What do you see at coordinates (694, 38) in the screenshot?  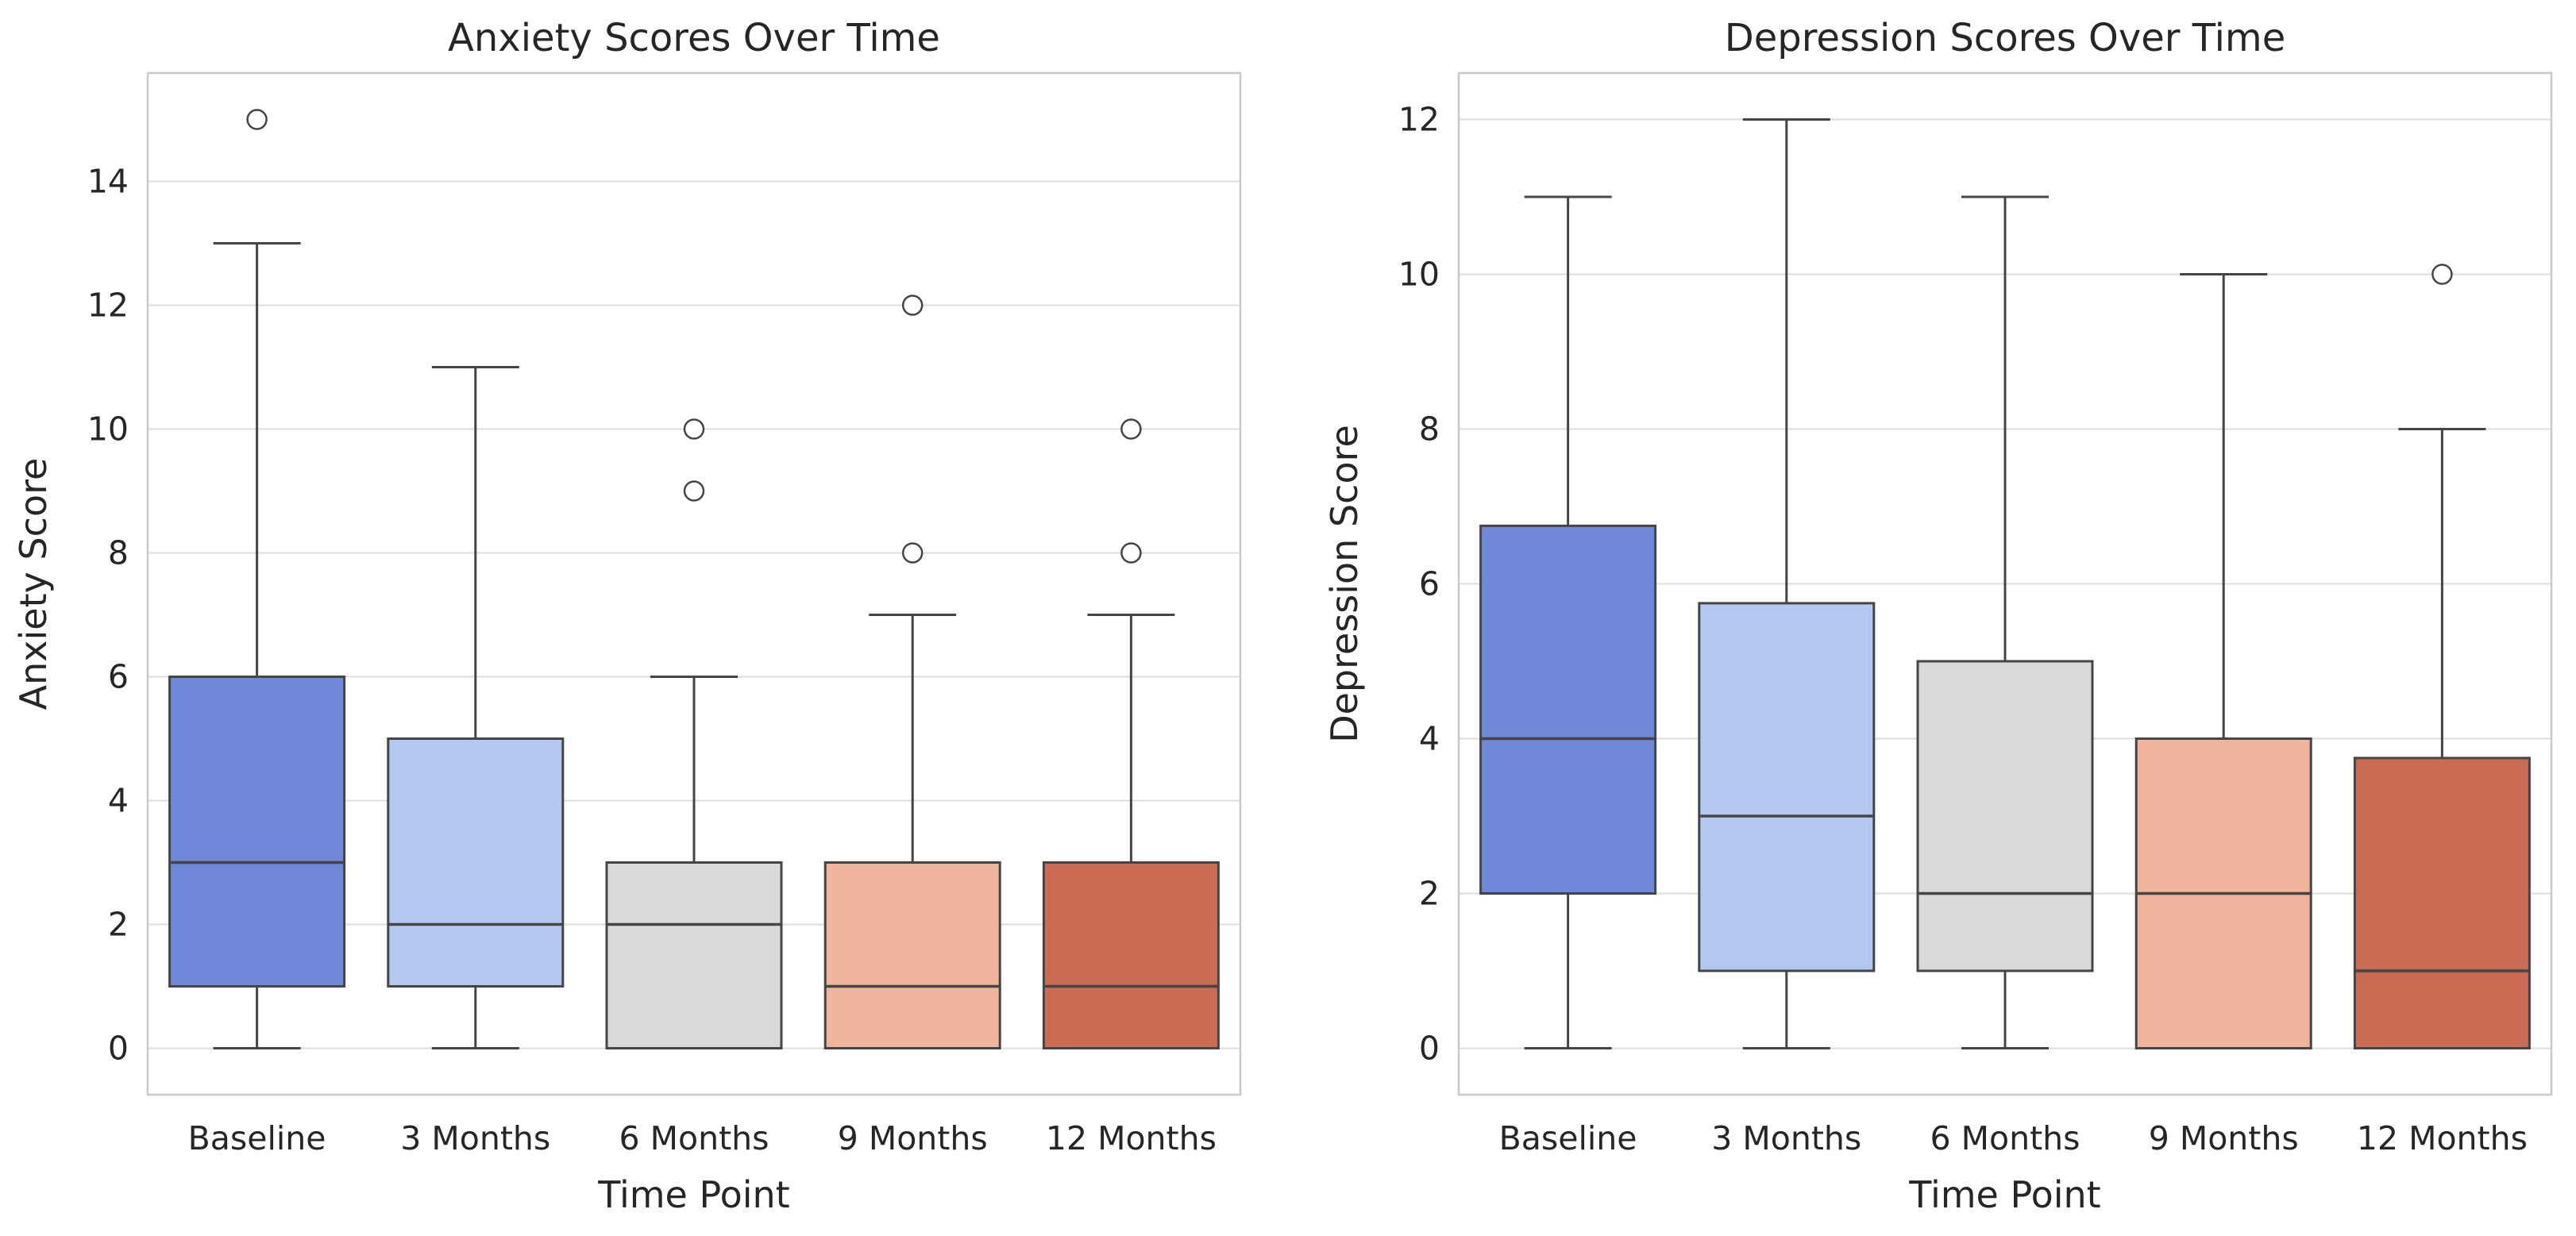 I see `subplot-title: Anxiety Scores Over Time` at bounding box center [694, 38].